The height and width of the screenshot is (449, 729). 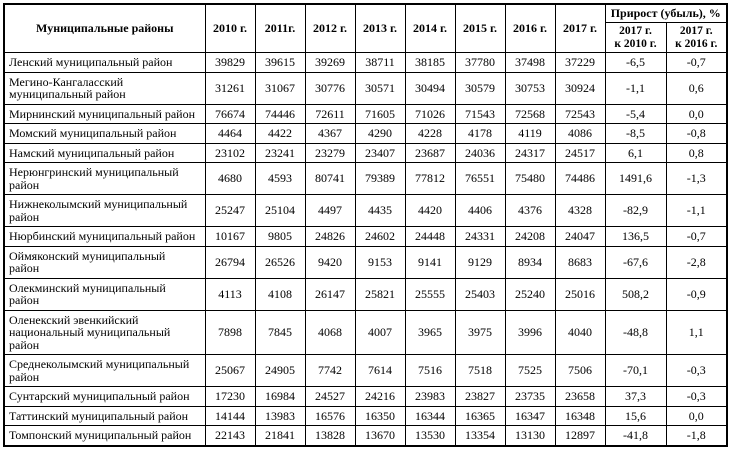 What do you see at coordinates (380, 415) in the screenshot?
I see `year-value-cell: 16350` at bounding box center [380, 415].